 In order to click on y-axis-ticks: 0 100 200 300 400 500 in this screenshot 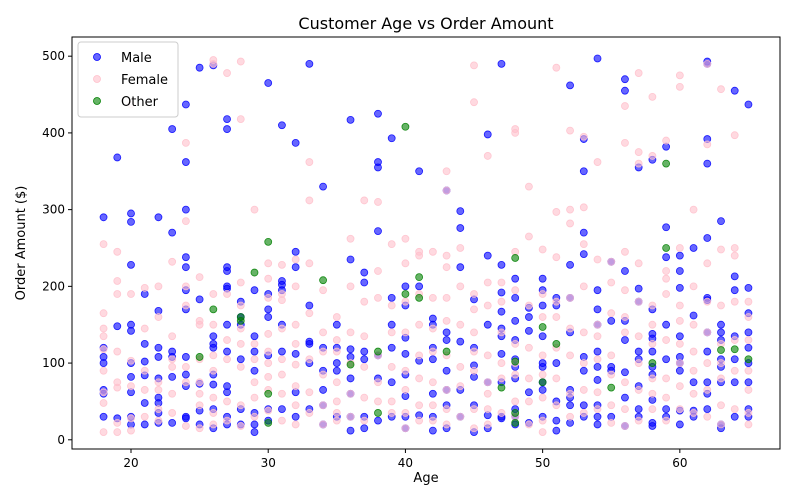, I will do `click(57, 248)`.